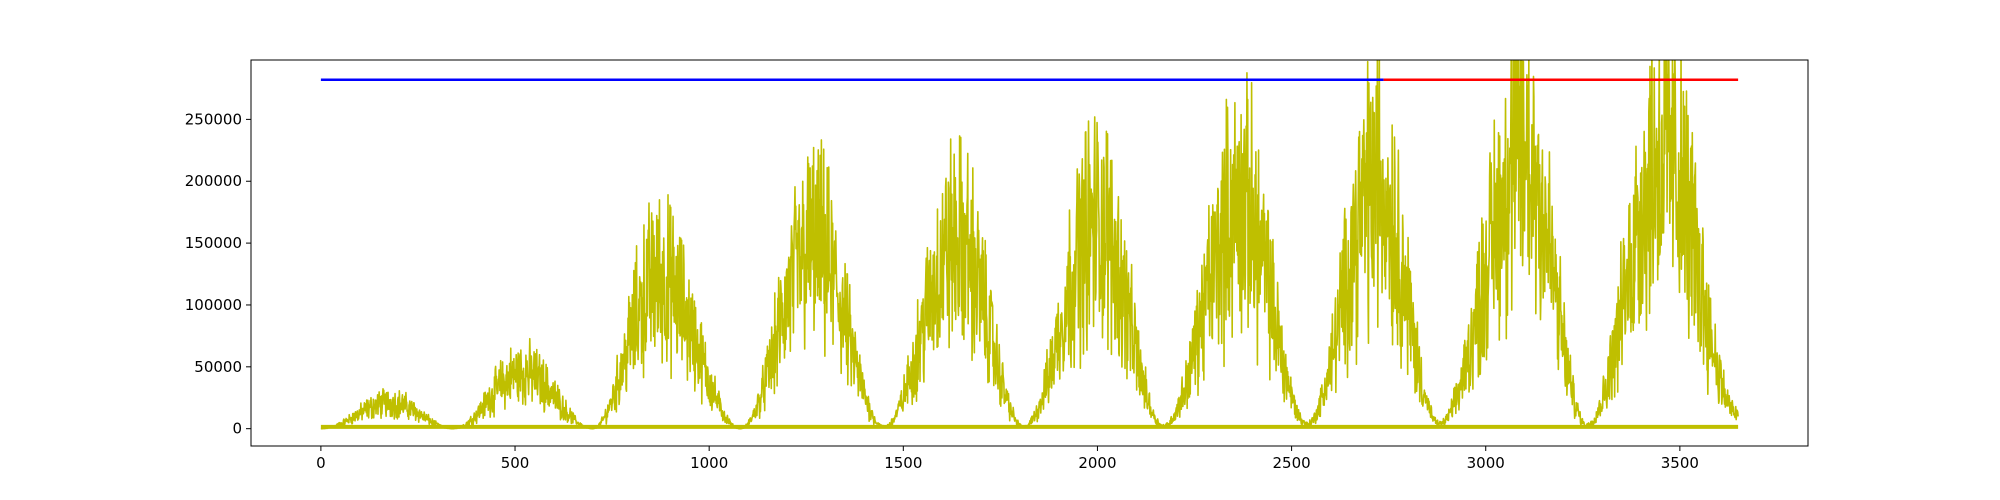 The width and height of the screenshot is (2000, 500). Describe the element at coordinates (709, 463) in the screenshot. I see `x-tick-label: 1000` at that location.